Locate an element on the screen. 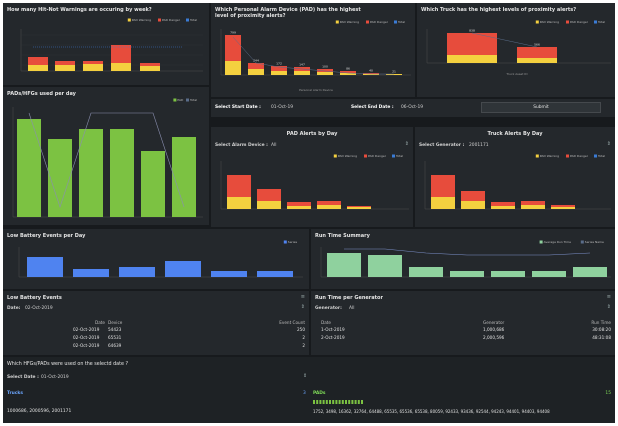 The width and height of the screenshot is (618, 426). generator-select: All is located at coordinates (352, 308).